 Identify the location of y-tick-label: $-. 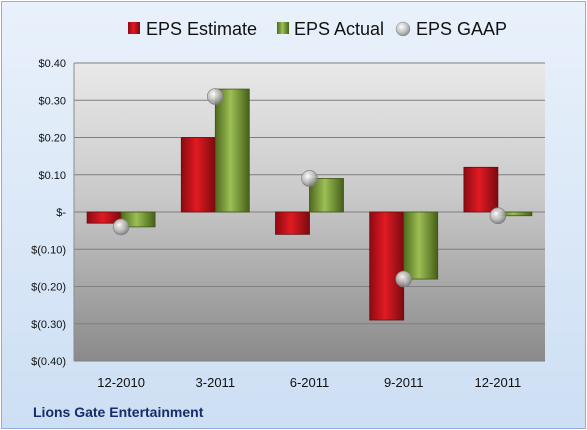
(61, 213).